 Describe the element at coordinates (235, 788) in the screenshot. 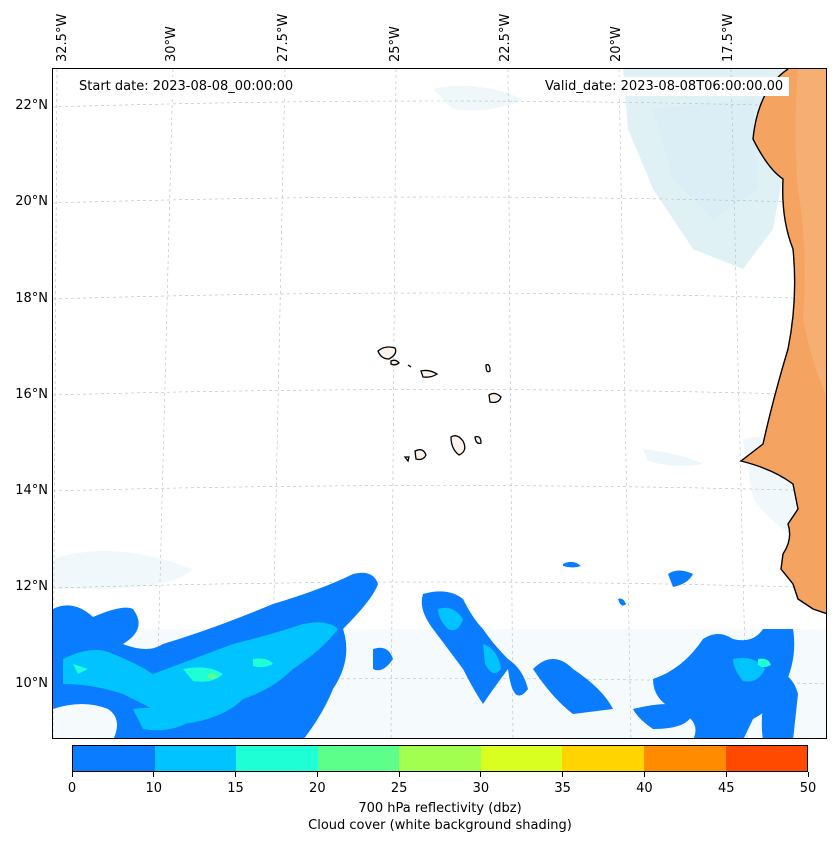

I see `colorbar-tick-label: 15` at that location.